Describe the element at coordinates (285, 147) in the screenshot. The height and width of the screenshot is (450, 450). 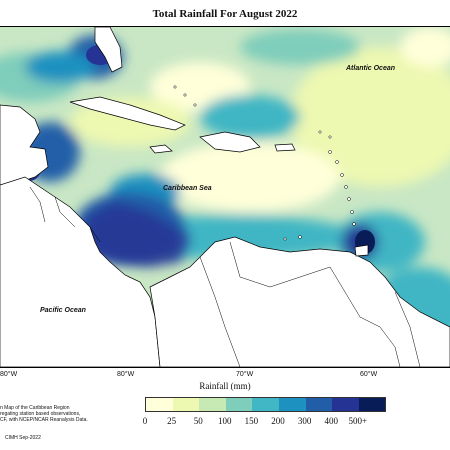
I see `land-puerto-rico` at that location.